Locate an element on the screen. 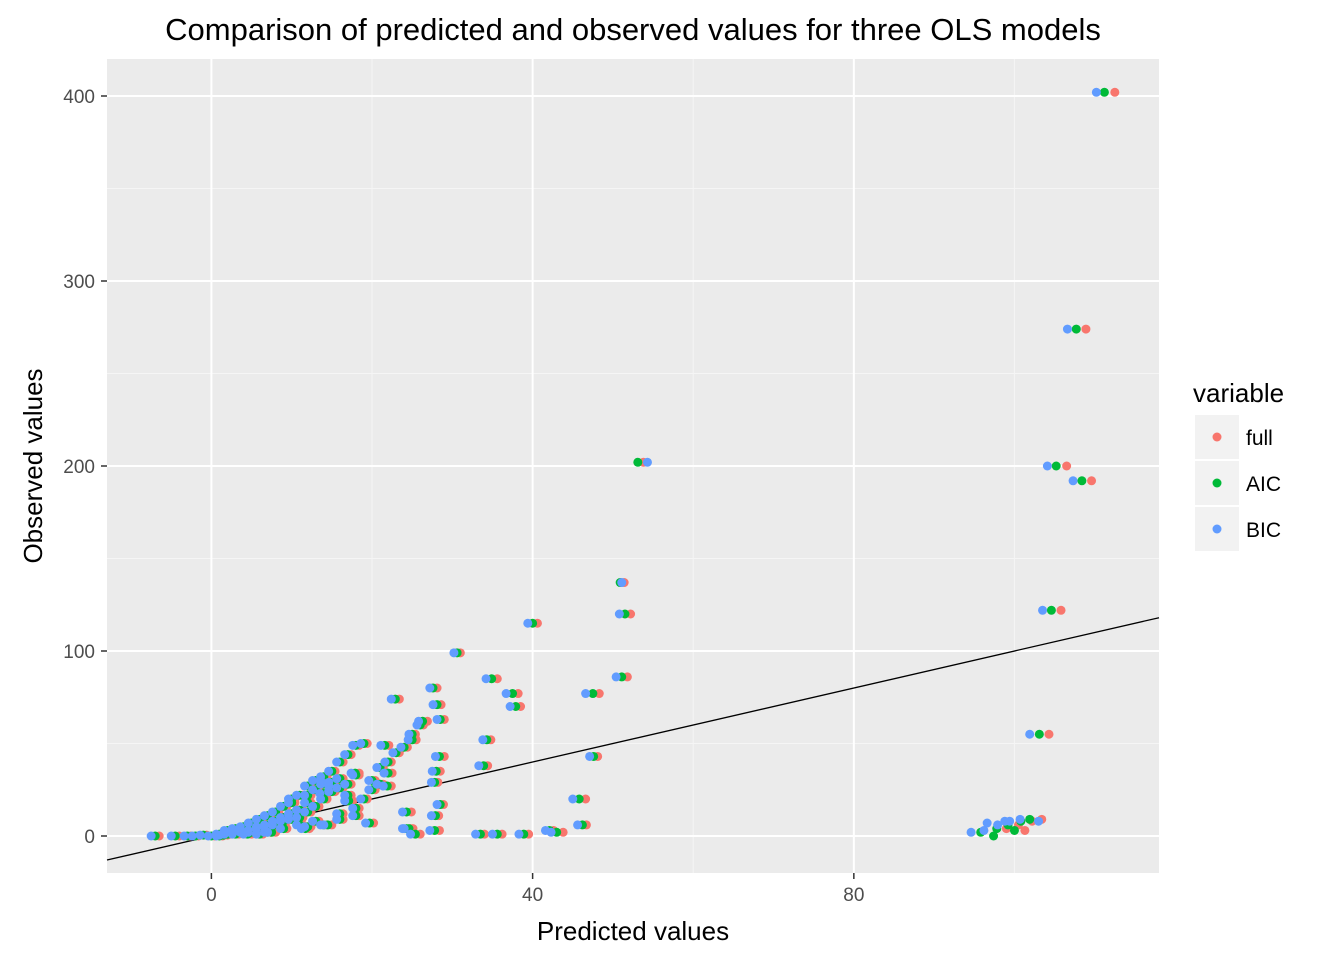  y-tick-label: 100 is located at coordinates (79, 652).